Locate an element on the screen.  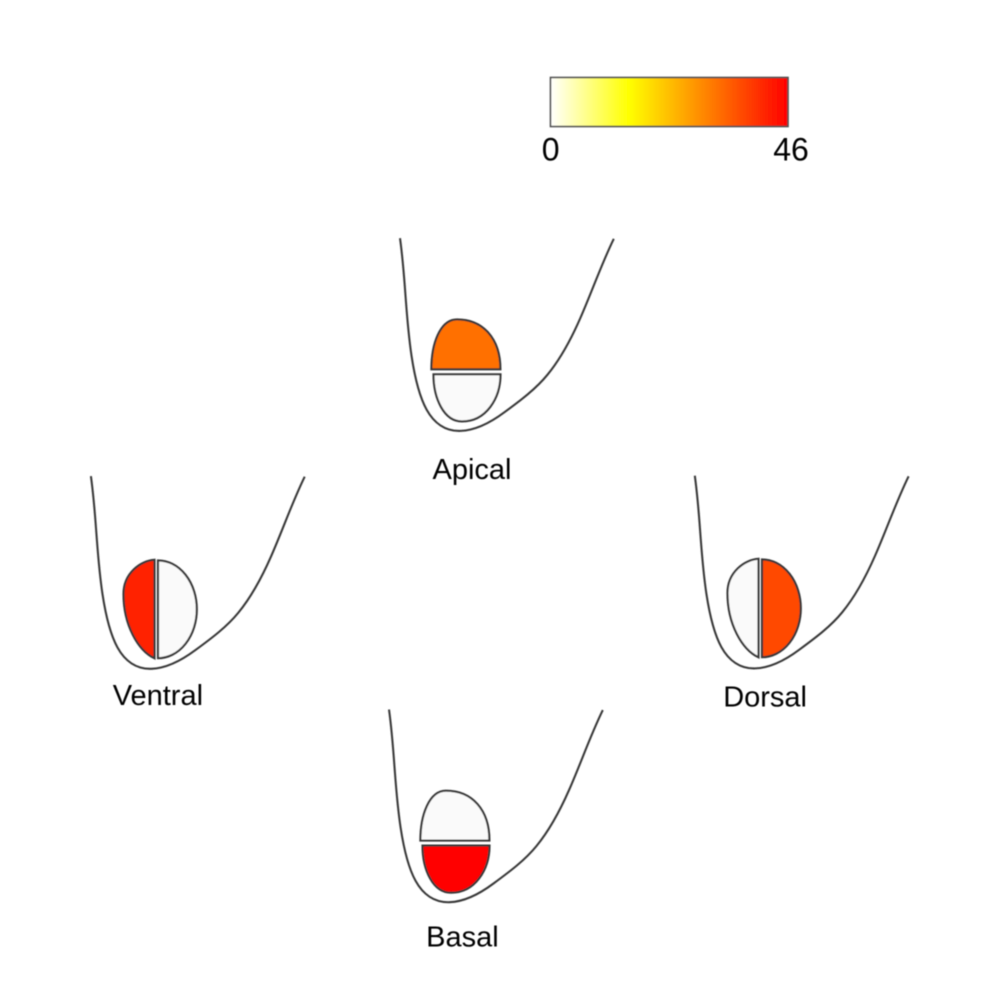
svg-text: Basal is located at coordinates (462, 937).